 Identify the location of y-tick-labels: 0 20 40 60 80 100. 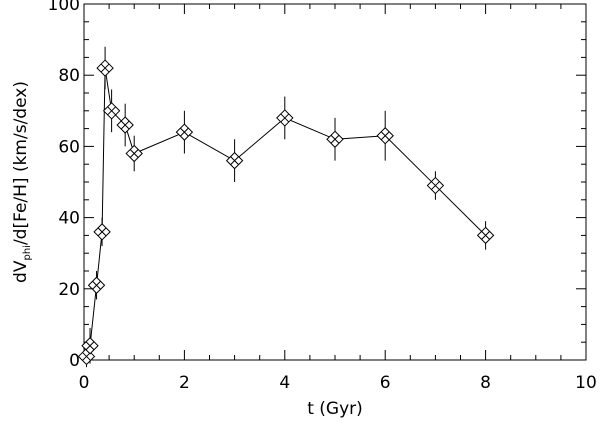
(64, 185).